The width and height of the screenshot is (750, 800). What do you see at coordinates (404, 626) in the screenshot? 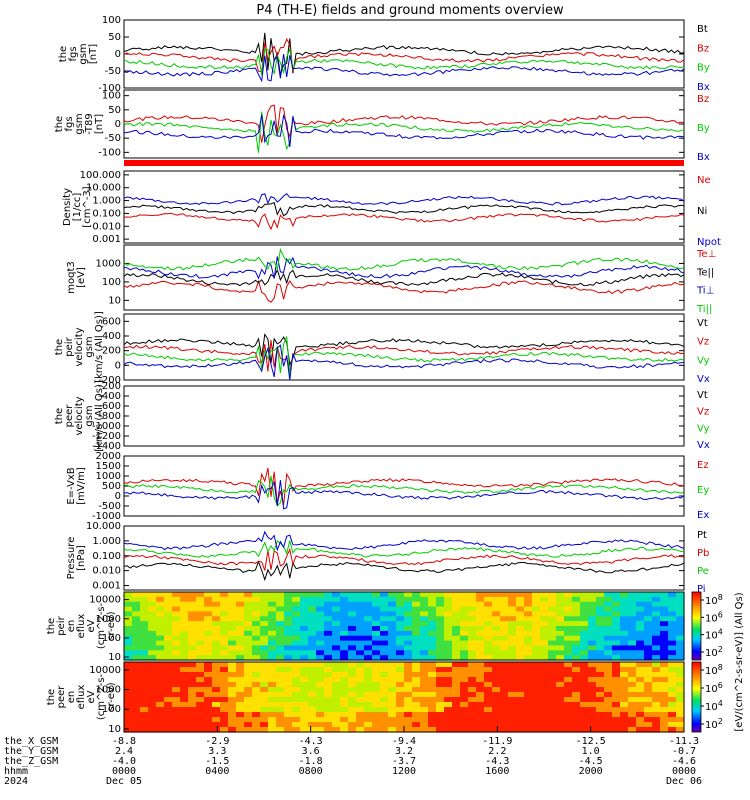
I see `panel-frame` at bounding box center [404, 626].